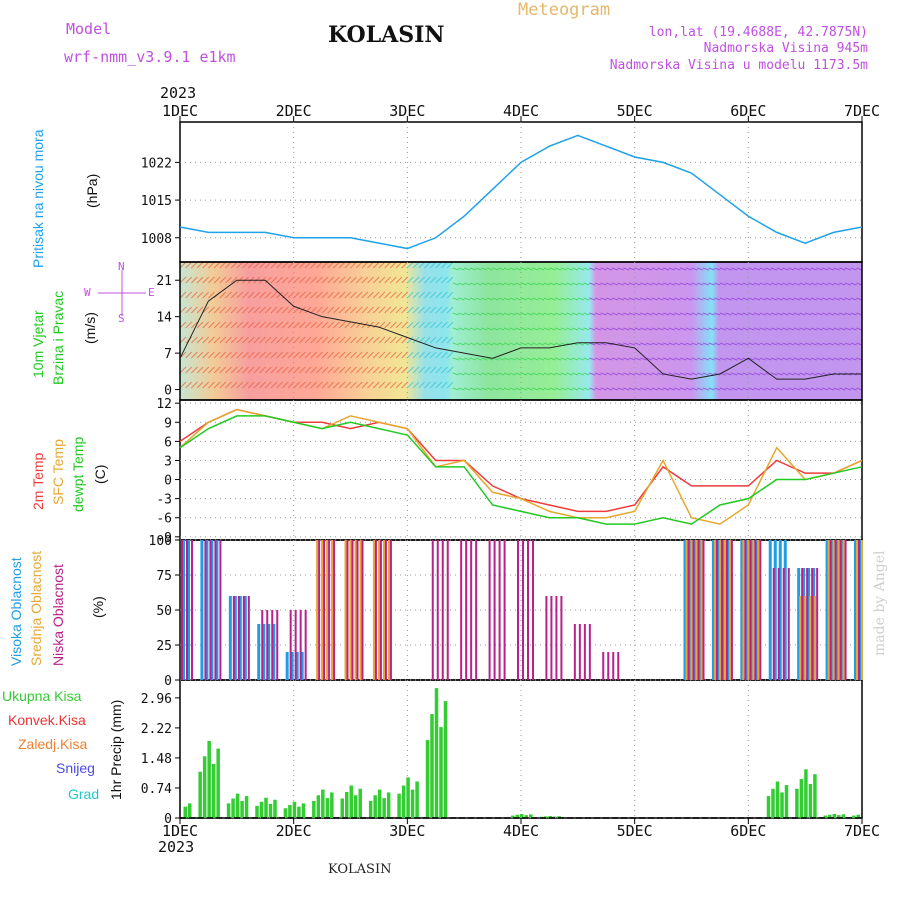 The image size is (900, 900). Describe the element at coordinates (168, 442) in the screenshot. I see `y-tick-label: 6` at that location.